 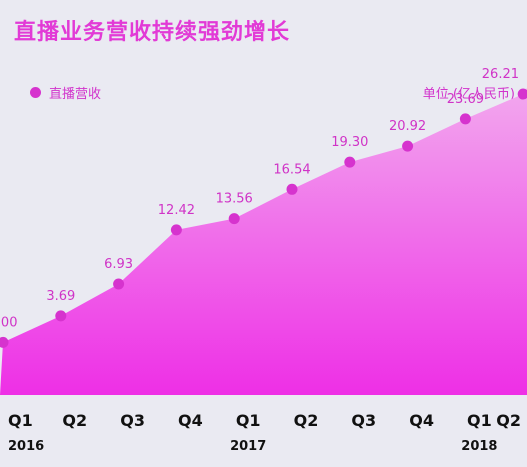 What do you see at coordinates (234, 199) in the screenshot?
I see `data-label: 13.56` at bounding box center [234, 199].